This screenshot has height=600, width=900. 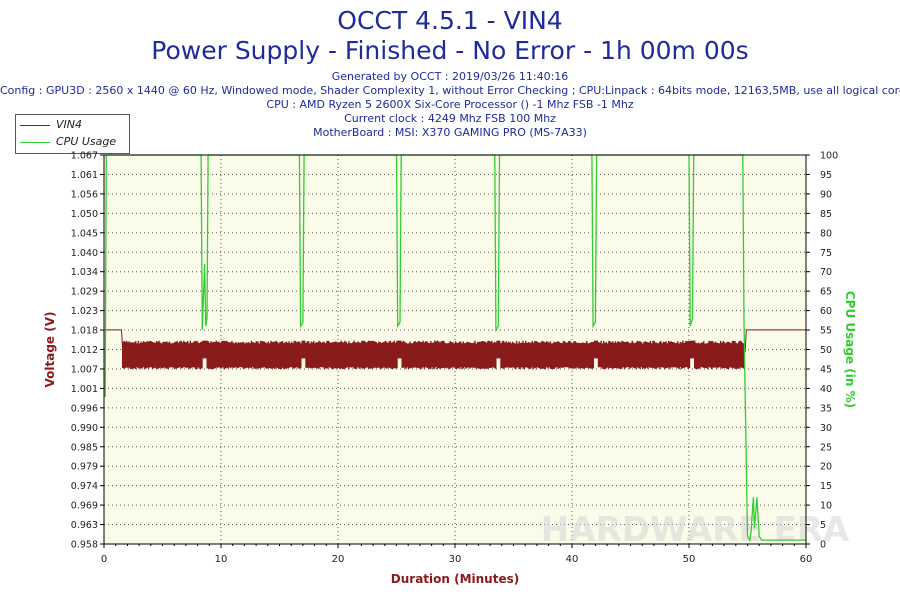 I want to click on tick-label-y-left: 1.018, so click(x=84, y=331).